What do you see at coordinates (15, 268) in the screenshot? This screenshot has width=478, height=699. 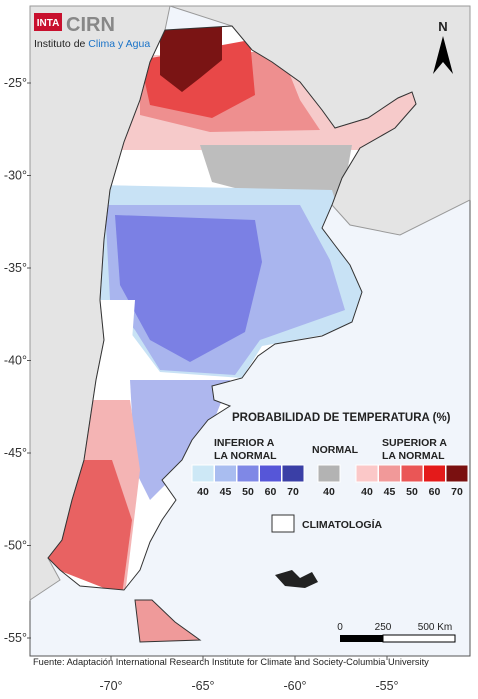 I see `lat-label: -35°` at bounding box center [15, 268].